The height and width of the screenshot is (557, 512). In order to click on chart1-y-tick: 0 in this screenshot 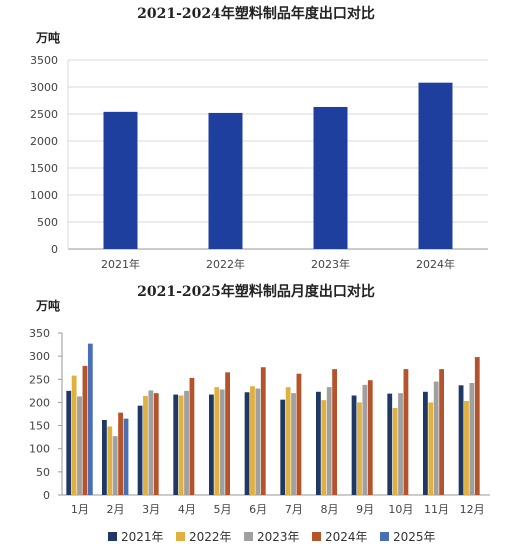, I will do `click(54, 249)`.